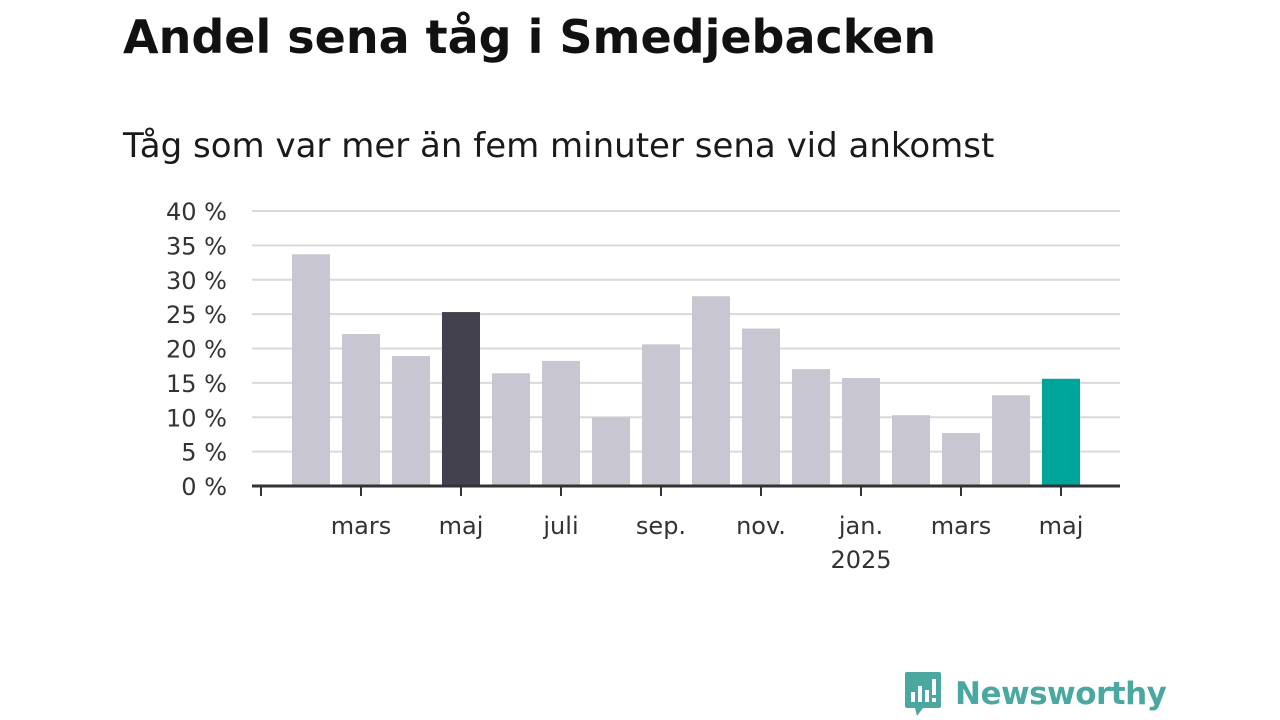 The image size is (1280, 720). What do you see at coordinates (686, 490) in the screenshot?
I see `x-axis` at bounding box center [686, 490].